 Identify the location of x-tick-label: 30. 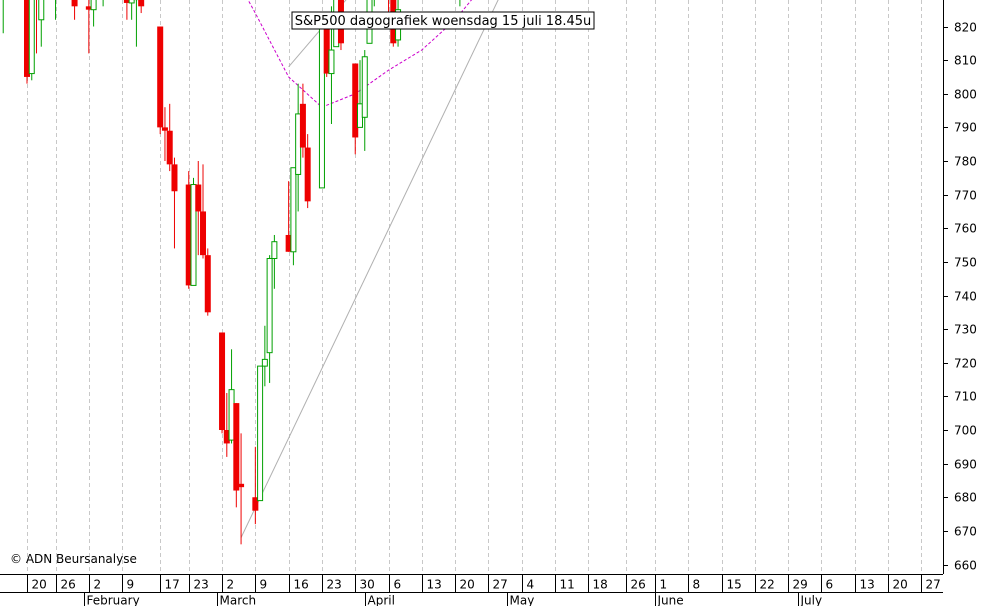
(367, 585).